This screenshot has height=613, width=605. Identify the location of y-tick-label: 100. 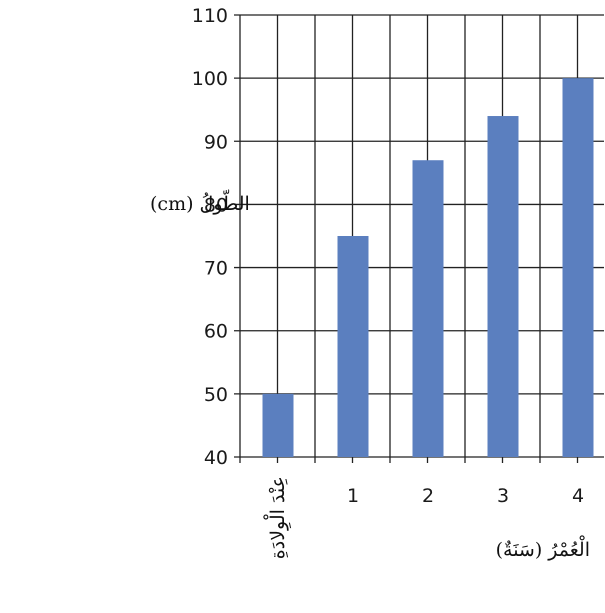
(210, 79).